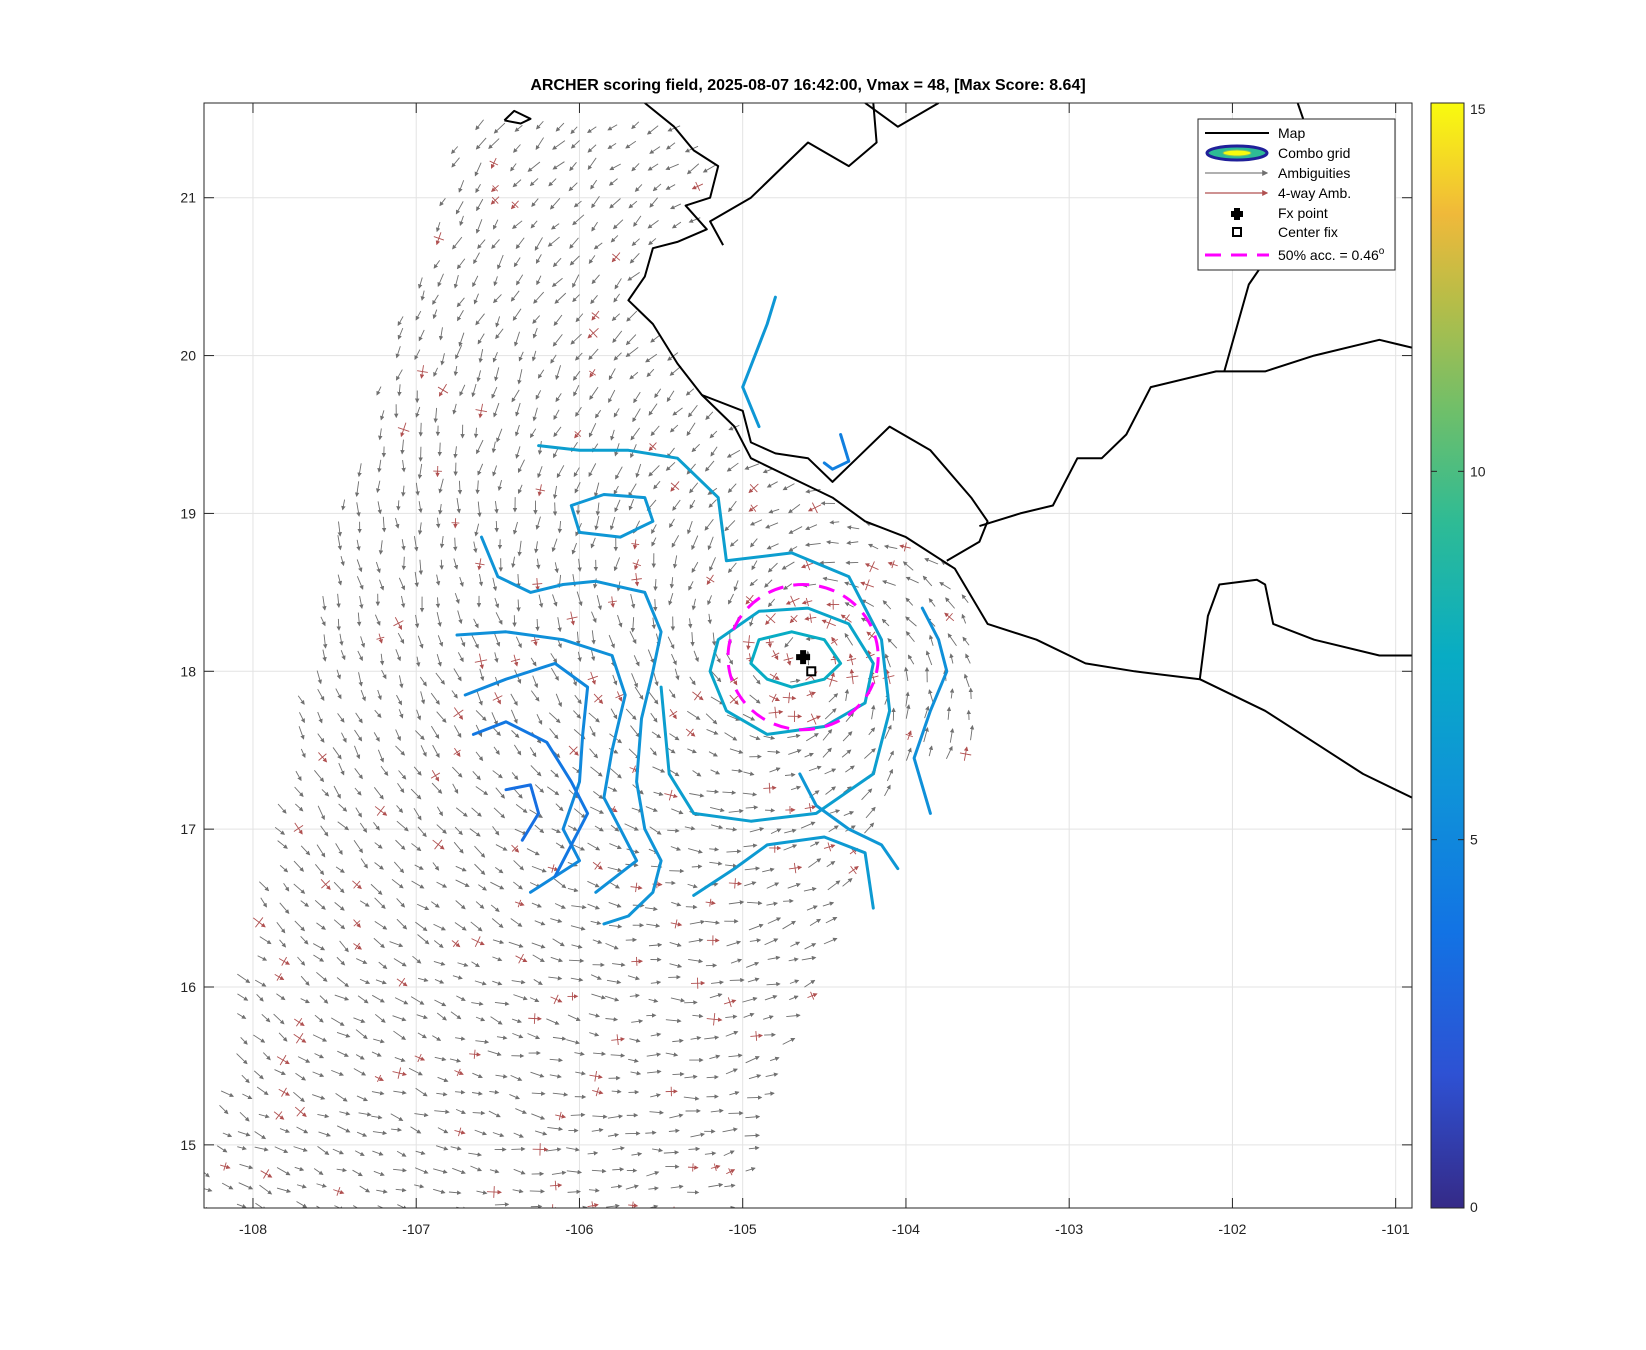  What do you see at coordinates (188, 829) in the screenshot?
I see `y-tick-label: 17` at bounding box center [188, 829].